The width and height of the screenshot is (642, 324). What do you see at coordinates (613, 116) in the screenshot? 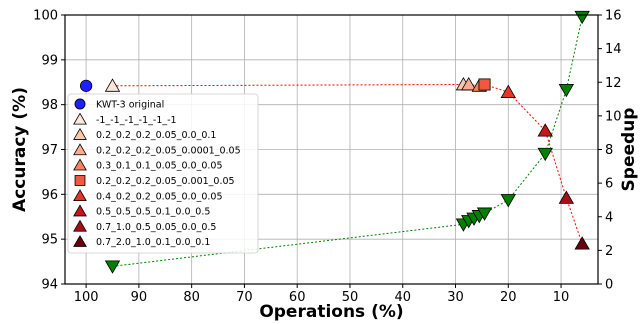
I see `y2-tick-label: 10` at bounding box center [613, 116].